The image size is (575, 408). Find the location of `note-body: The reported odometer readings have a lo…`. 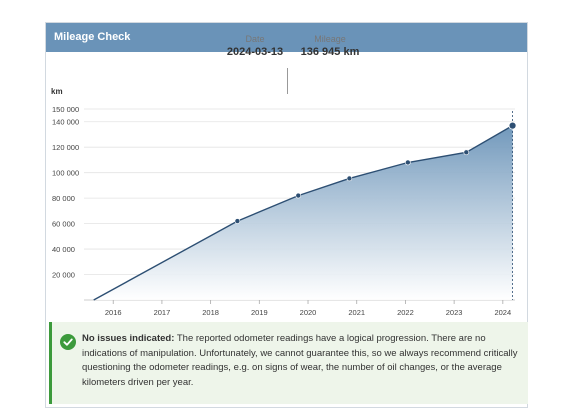

note-body: The reported odometer readings have a lo… is located at coordinates (300, 360).